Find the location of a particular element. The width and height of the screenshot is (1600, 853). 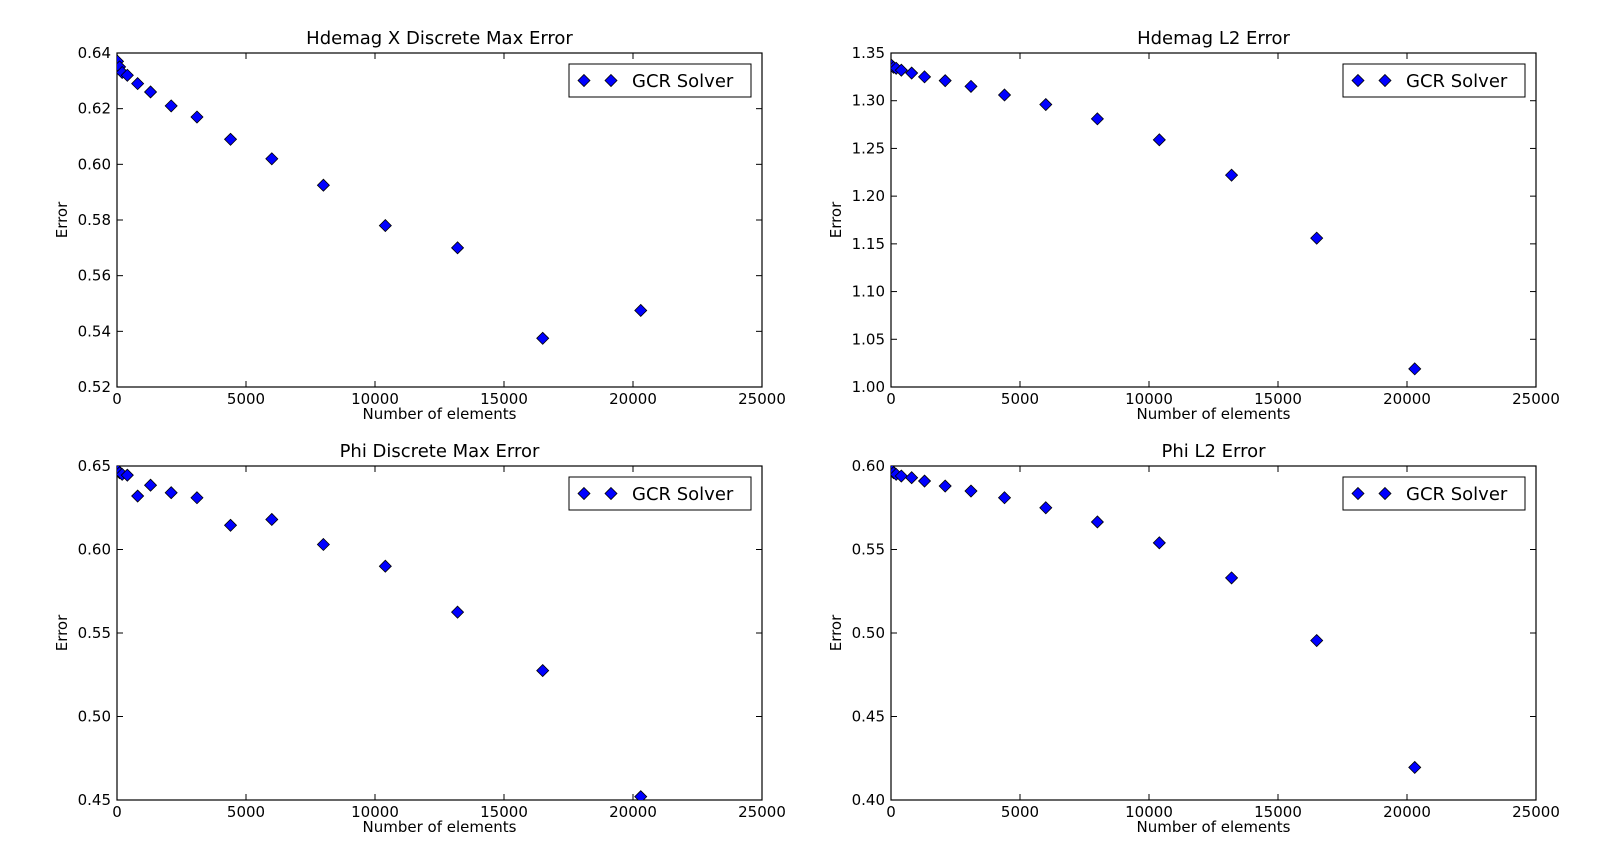

y-tick-label: 1.20 is located at coordinates (868, 196).